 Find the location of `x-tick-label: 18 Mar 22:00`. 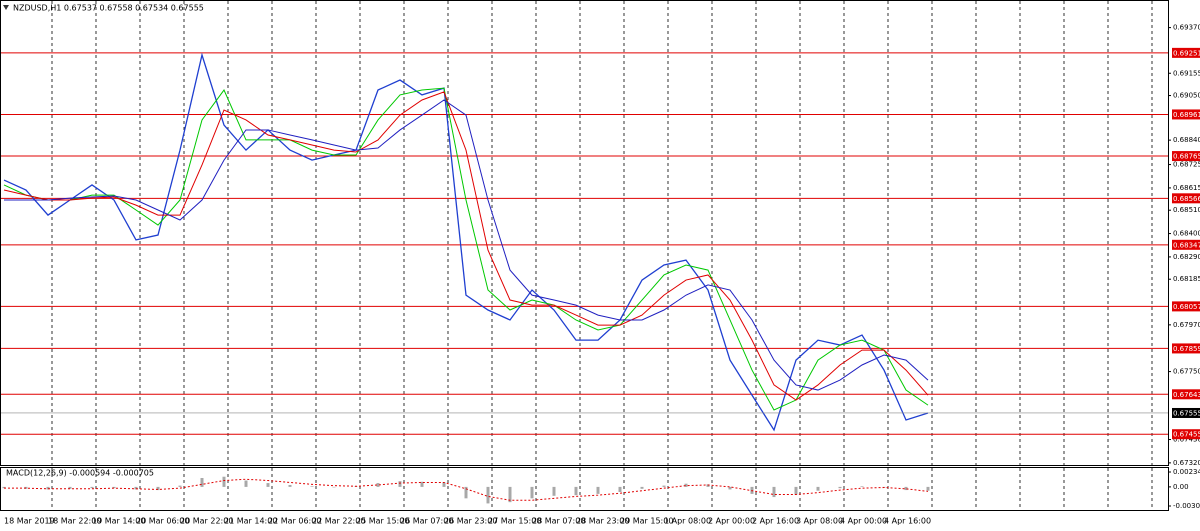

x-tick-label: 18 Mar 22:00 is located at coordinates (74, 521).